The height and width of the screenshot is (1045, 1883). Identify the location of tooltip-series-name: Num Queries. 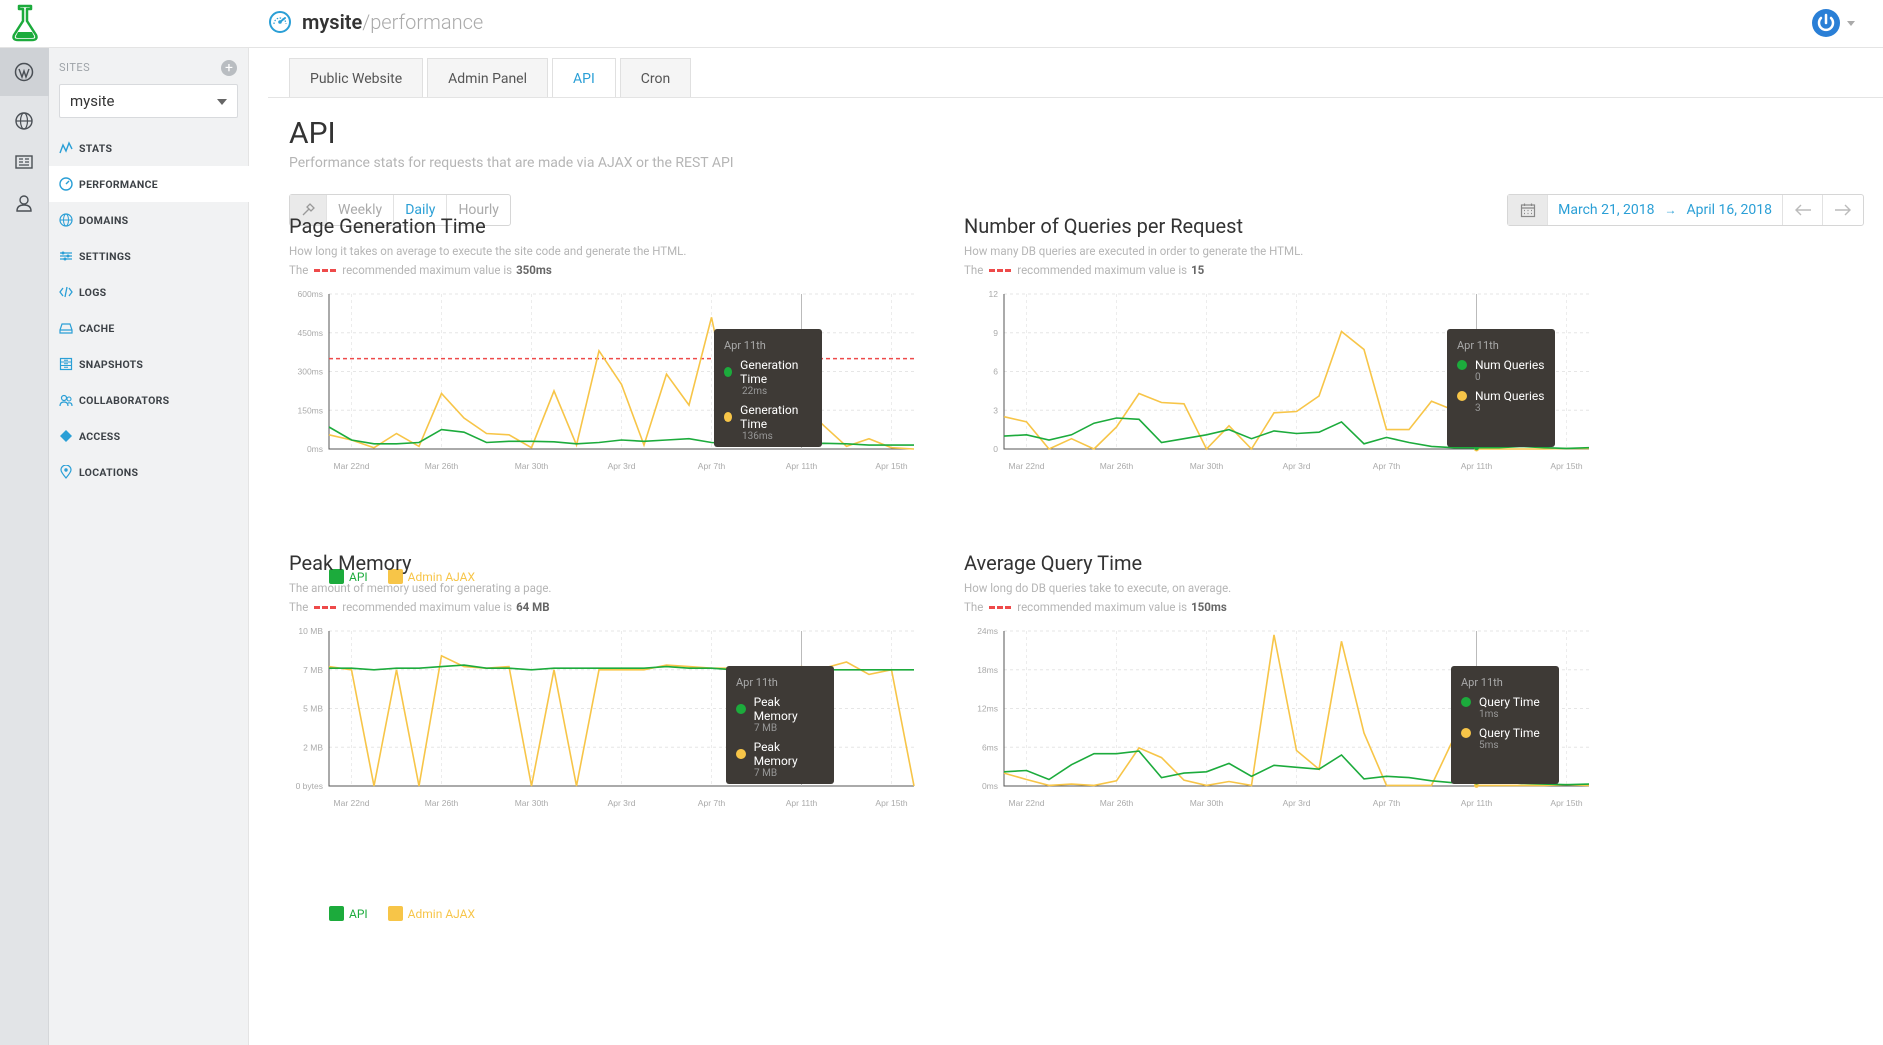
(1510, 396).